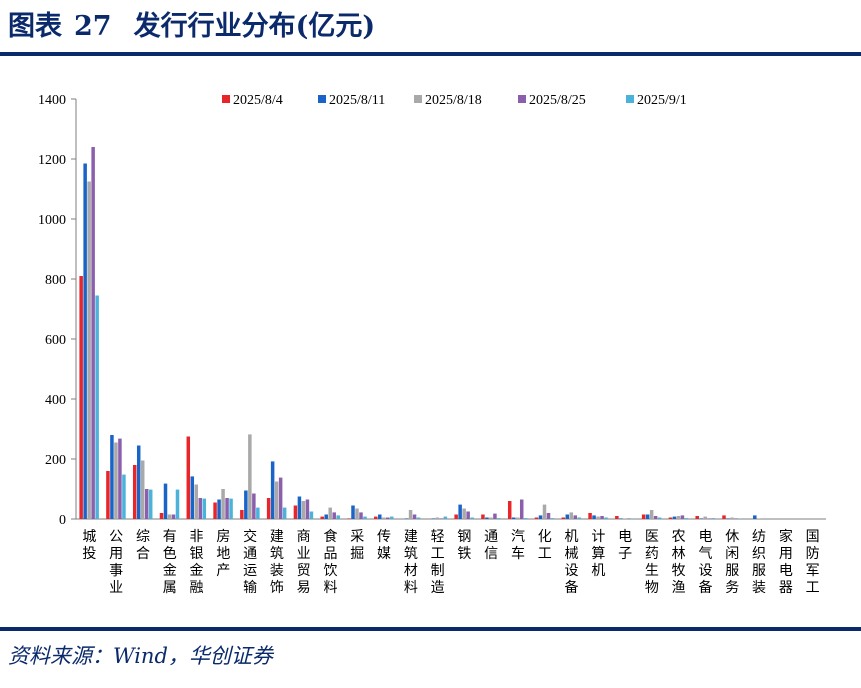 The image size is (861, 688). Describe the element at coordinates (170, 588) in the screenshot. I see `category-label-char: 属` at that location.